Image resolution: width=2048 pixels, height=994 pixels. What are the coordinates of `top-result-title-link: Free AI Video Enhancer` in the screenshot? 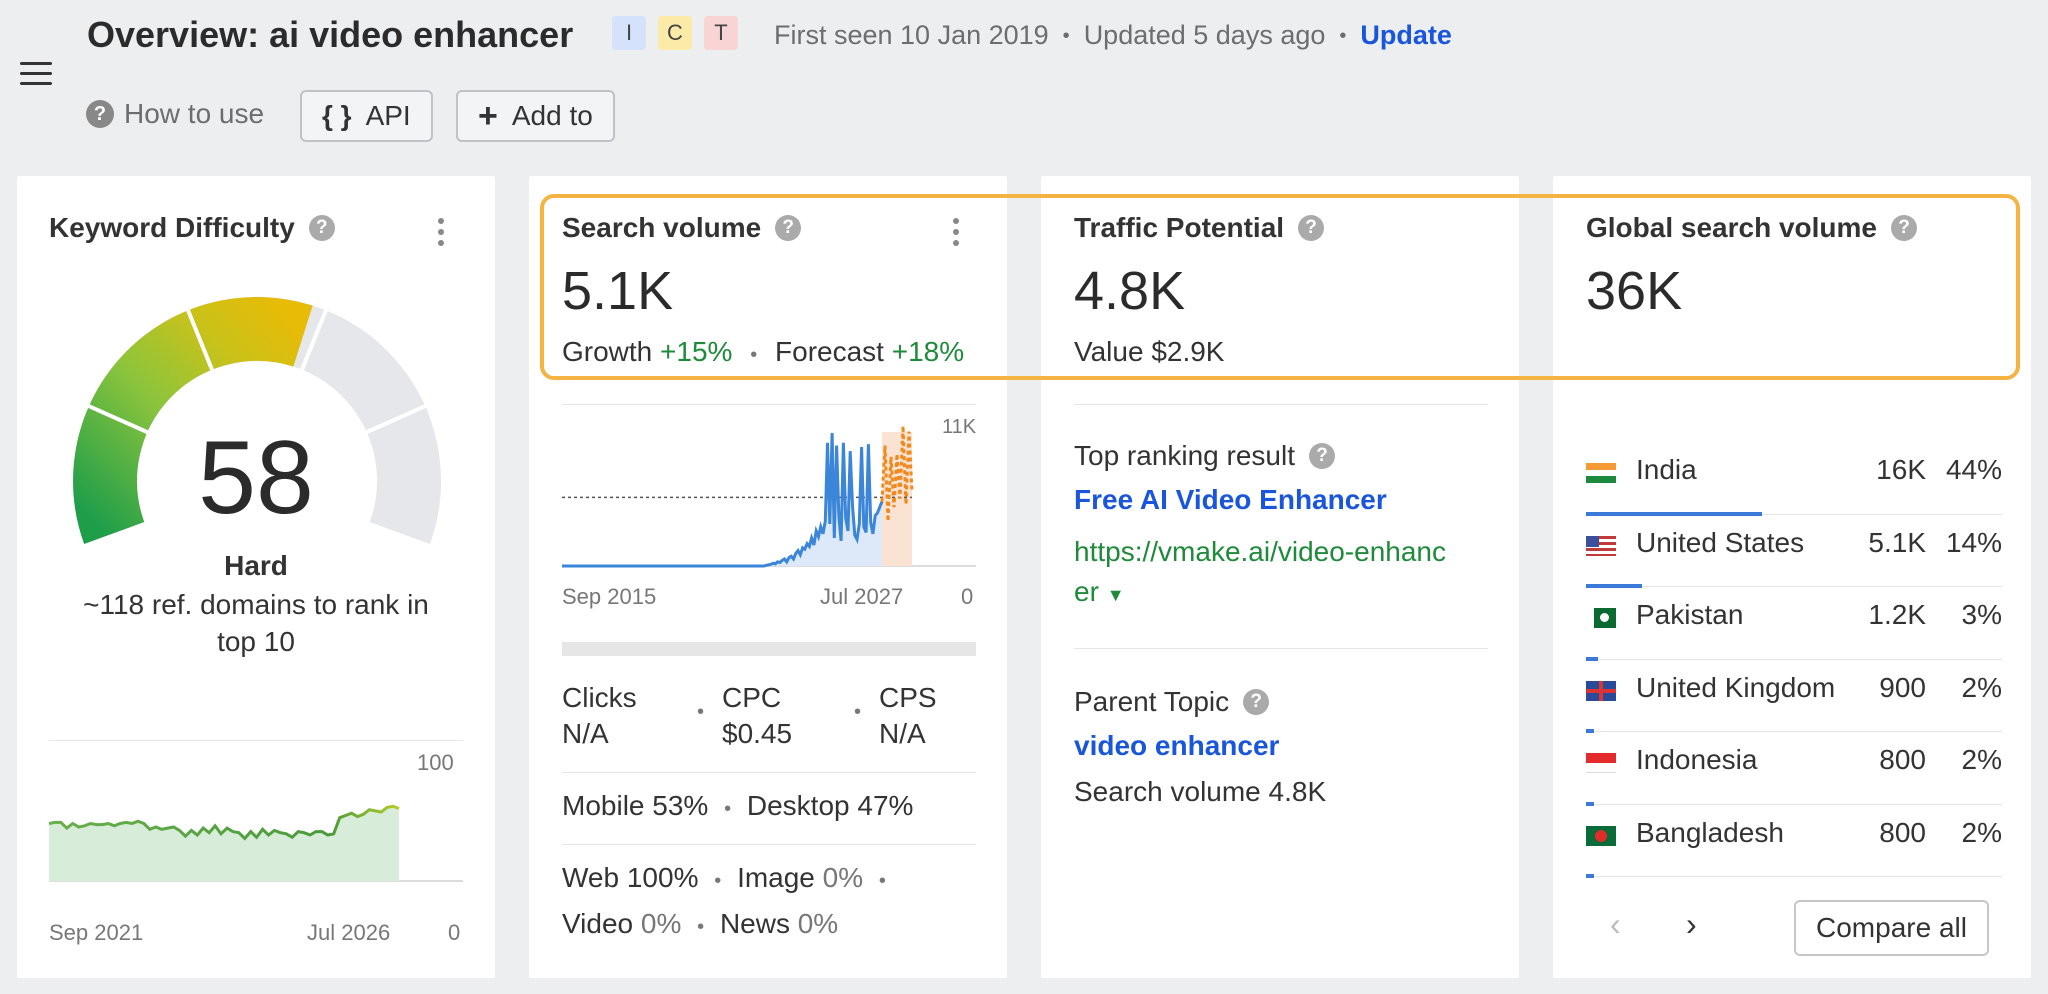 It's located at (1230, 499).